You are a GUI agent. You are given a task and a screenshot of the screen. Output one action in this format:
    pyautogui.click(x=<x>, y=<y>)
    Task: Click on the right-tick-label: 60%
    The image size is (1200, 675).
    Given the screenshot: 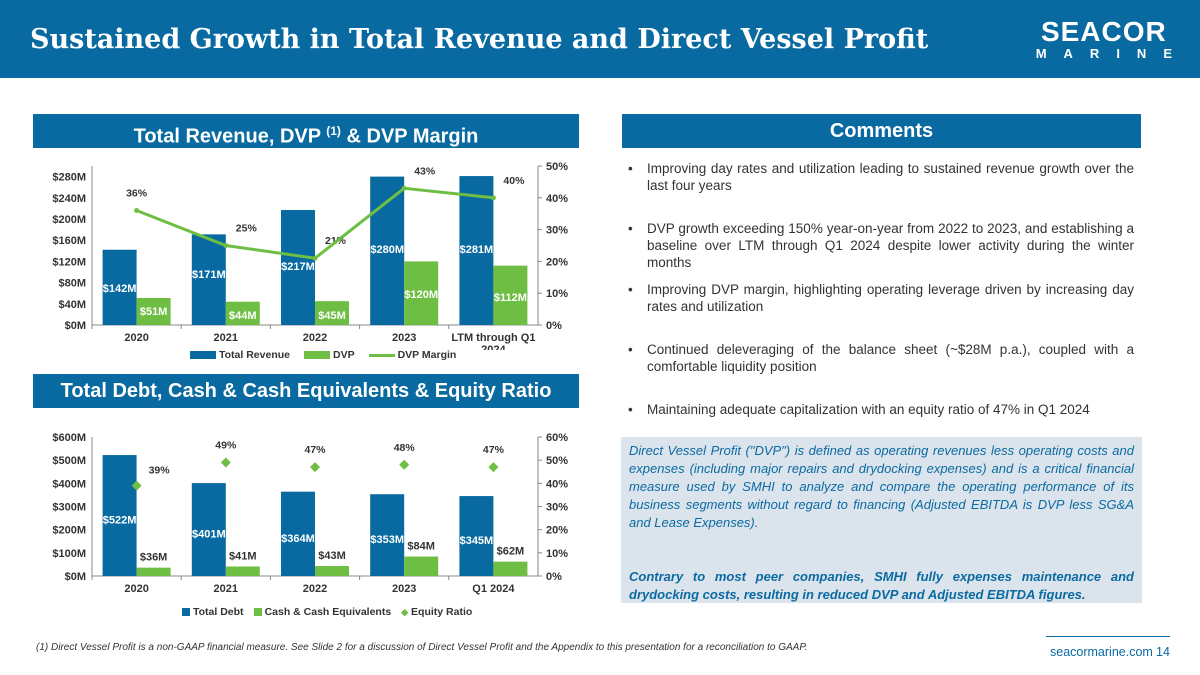 What is the action you would take?
    pyautogui.click(x=557, y=438)
    